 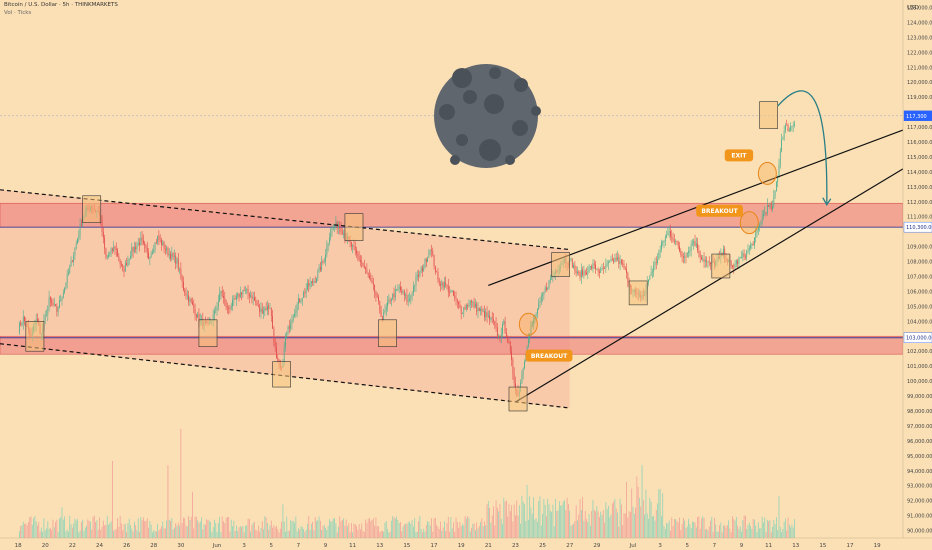 What do you see at coordinates (919, 322) in the screenshot?
I see `price-tick-label: 104,000.00` at bounding box center [919, 322].